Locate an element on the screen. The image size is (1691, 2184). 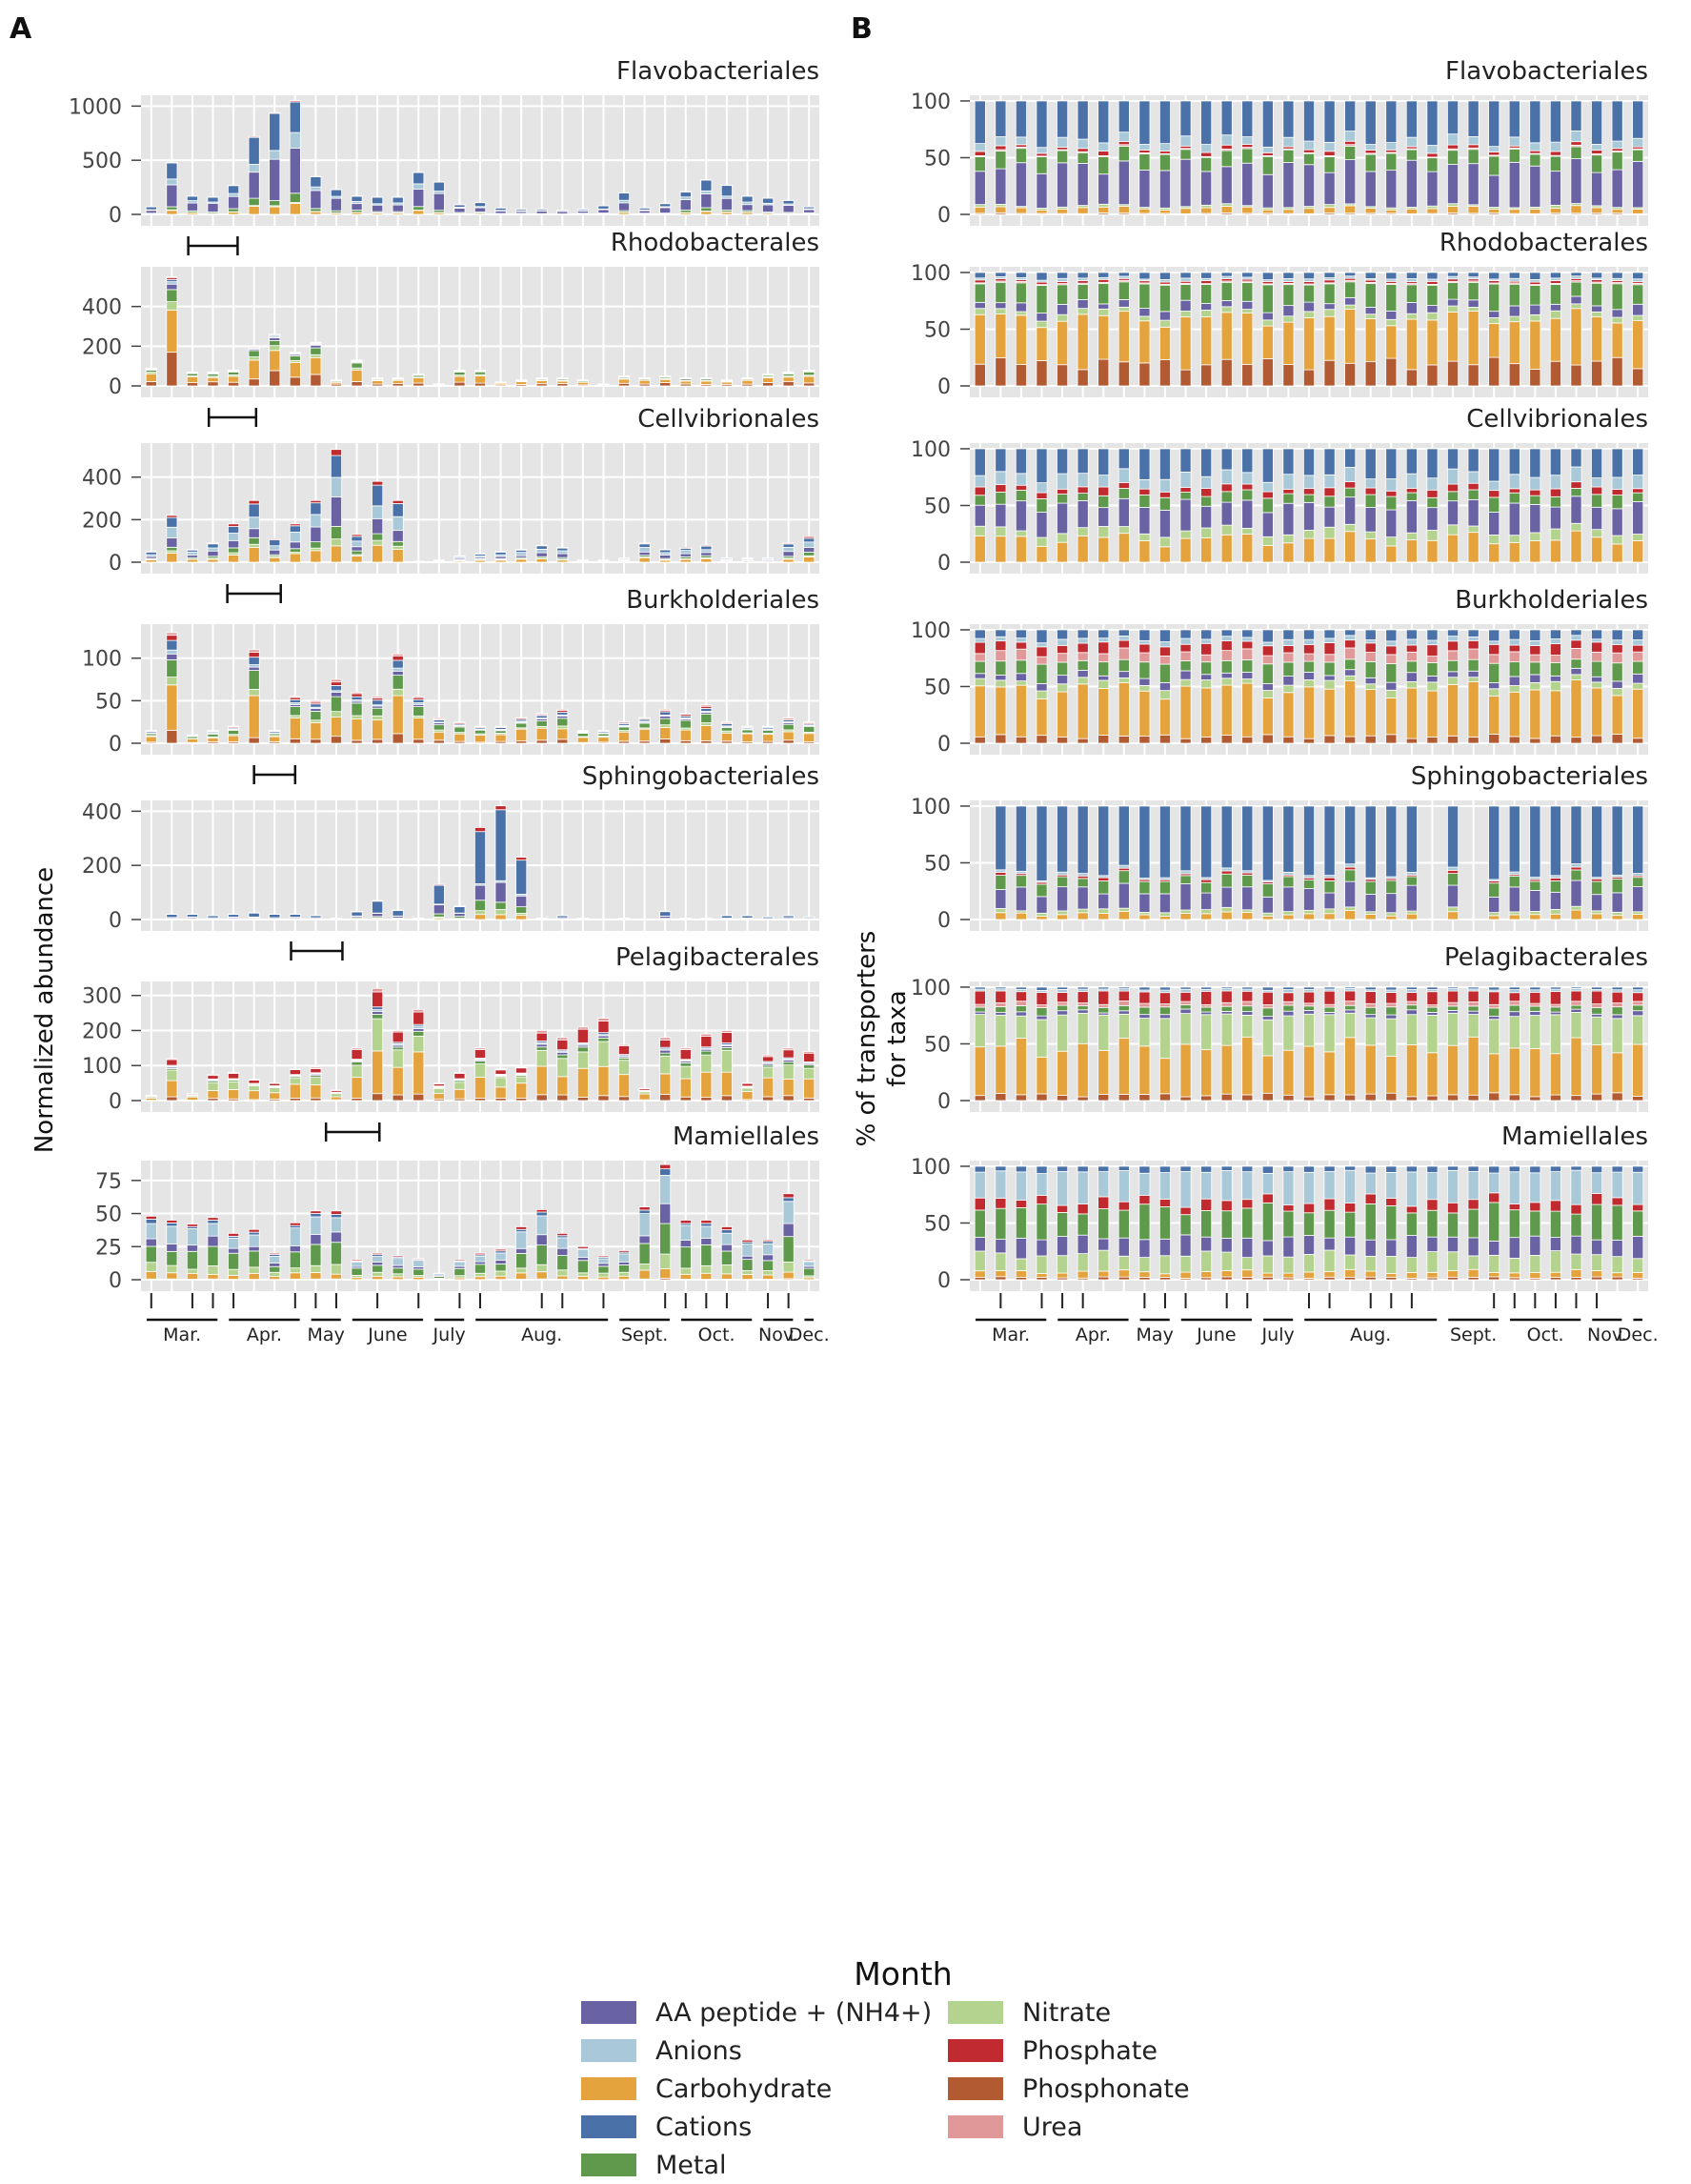
month-label: Aug. is located at coordinates (1370, 1335).